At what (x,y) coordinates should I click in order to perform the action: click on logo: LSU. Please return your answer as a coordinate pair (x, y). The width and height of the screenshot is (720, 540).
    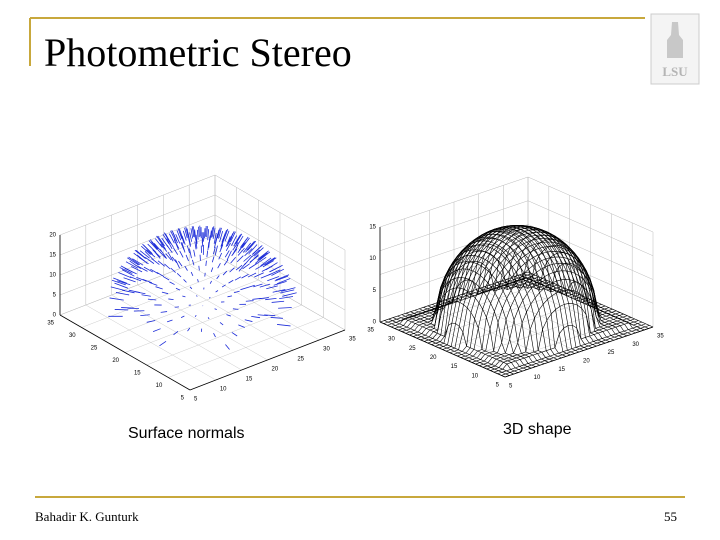
    Looking at the image, I should click on (675, 49).